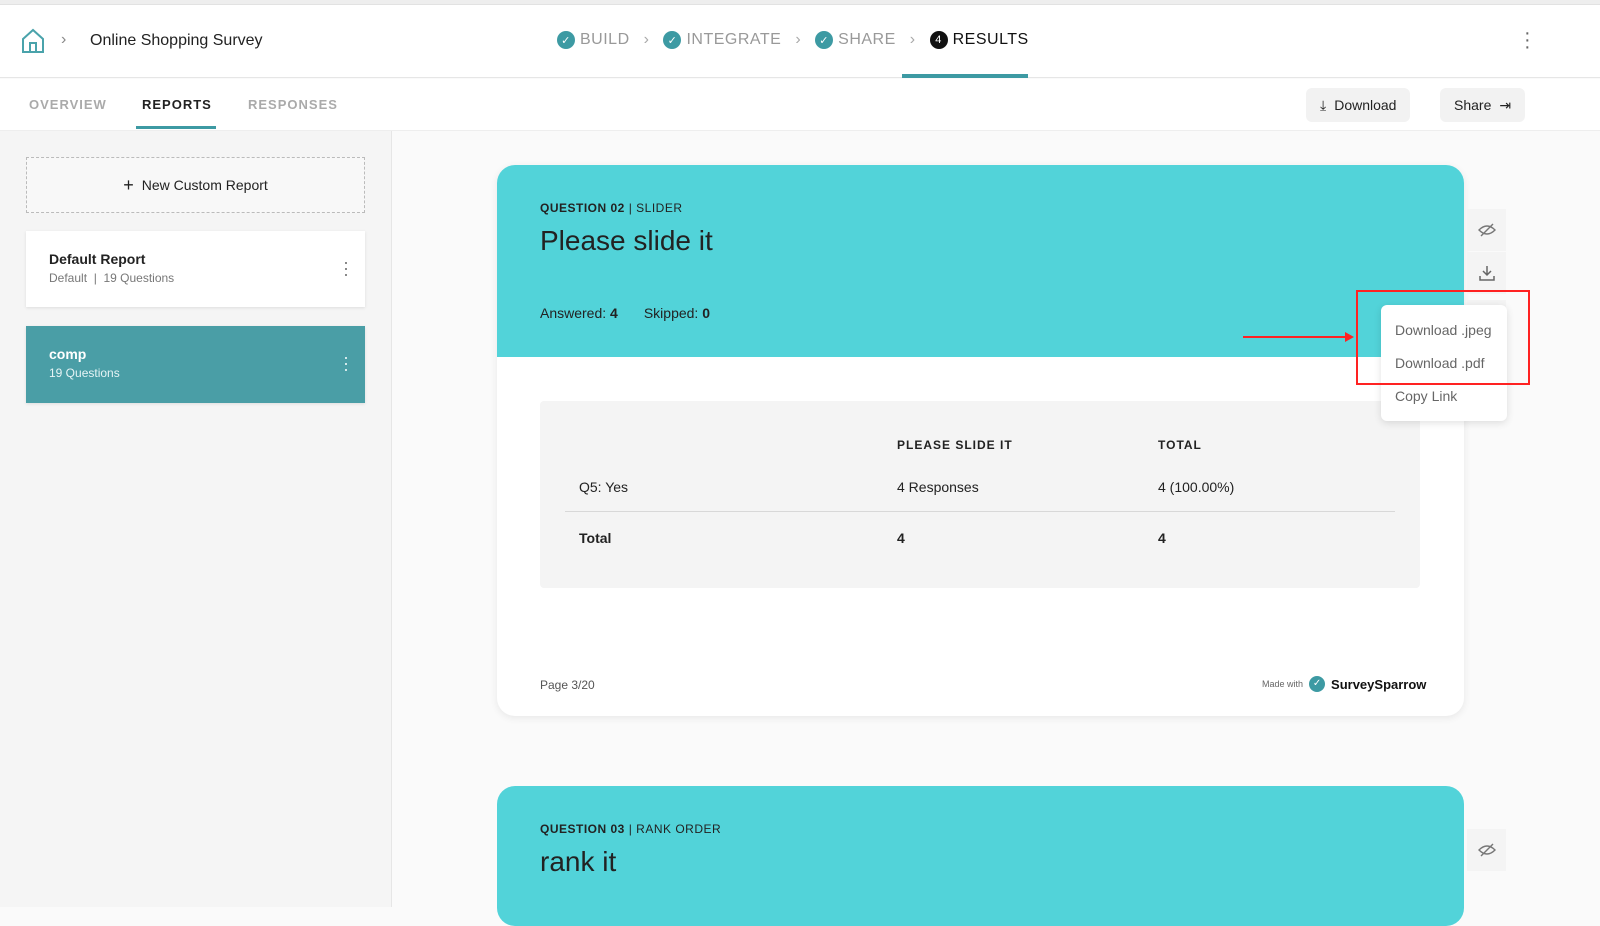  I want to click on report-name: comp, so click(68, 354).